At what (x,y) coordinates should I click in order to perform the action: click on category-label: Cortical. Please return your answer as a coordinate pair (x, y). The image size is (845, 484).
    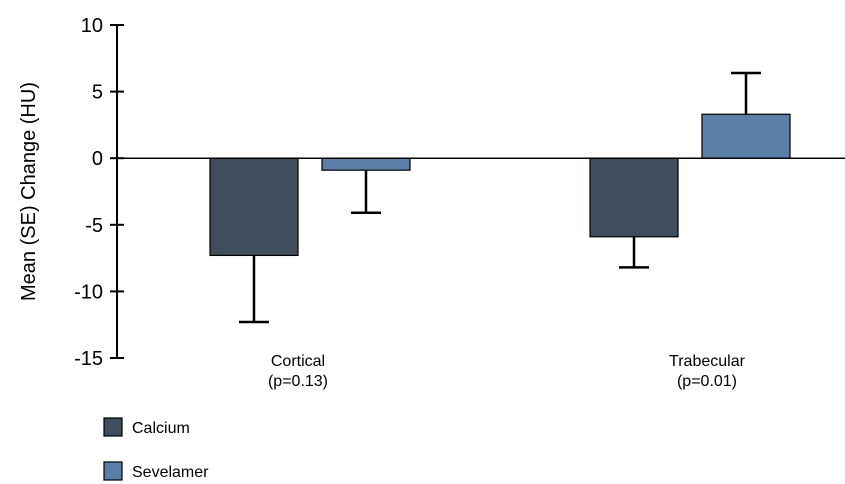
    Looking at the image, I should click on (298, 361).